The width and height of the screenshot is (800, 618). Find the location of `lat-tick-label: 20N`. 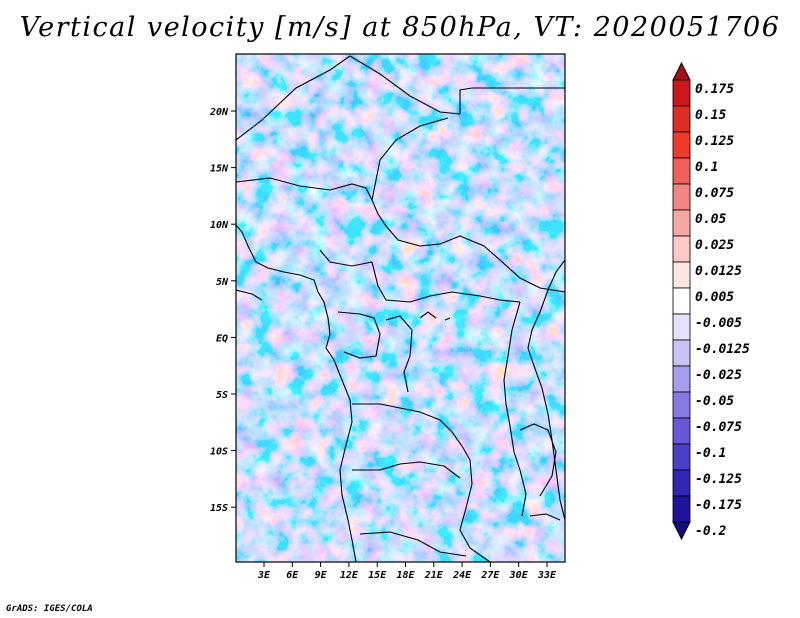

lat-tick-label: 20N is located at coordinates (219, 112).